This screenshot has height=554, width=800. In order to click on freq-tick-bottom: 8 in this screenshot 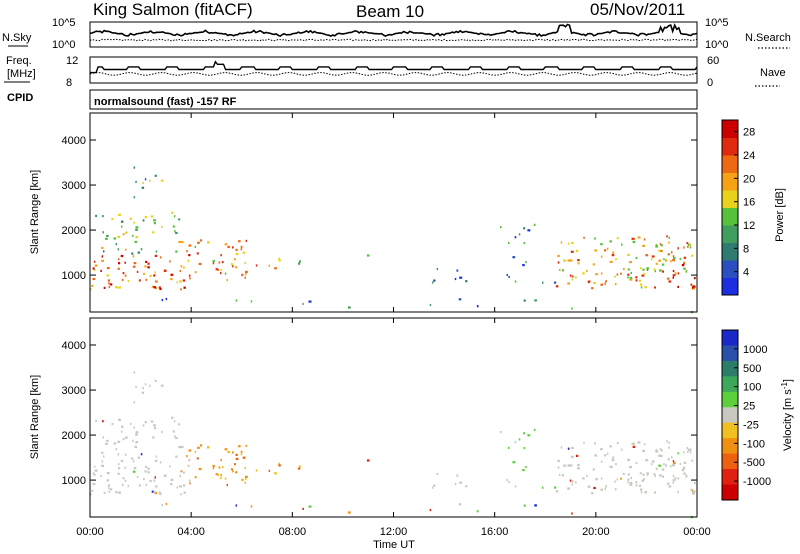, I will do `click(69, 83)`.